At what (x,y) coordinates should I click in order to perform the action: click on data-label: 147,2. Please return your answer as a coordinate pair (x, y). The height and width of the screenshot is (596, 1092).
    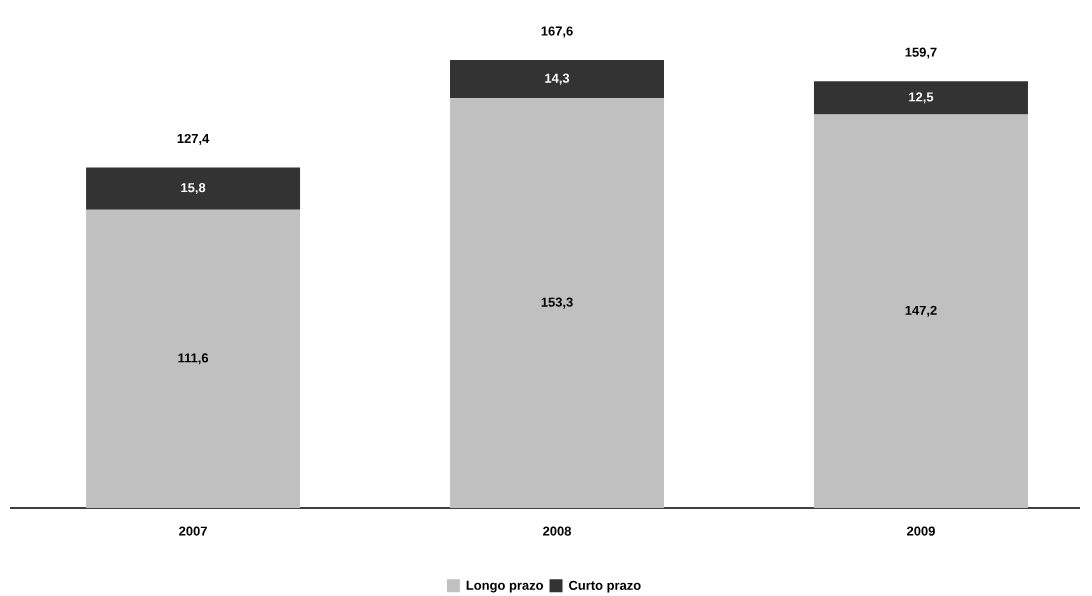
    Looking at the image, I should click on (921, 311).